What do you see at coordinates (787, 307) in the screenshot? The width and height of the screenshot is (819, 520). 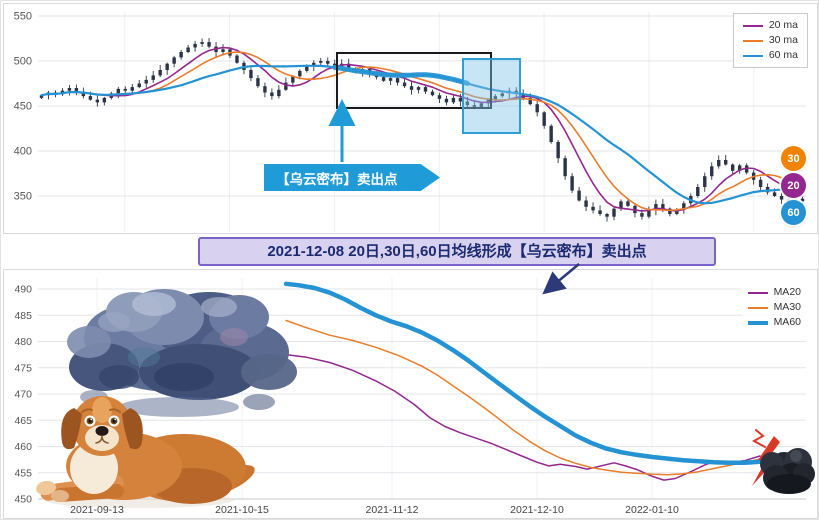 I see `legend-label: MA30` at bounding box center [787, 307].